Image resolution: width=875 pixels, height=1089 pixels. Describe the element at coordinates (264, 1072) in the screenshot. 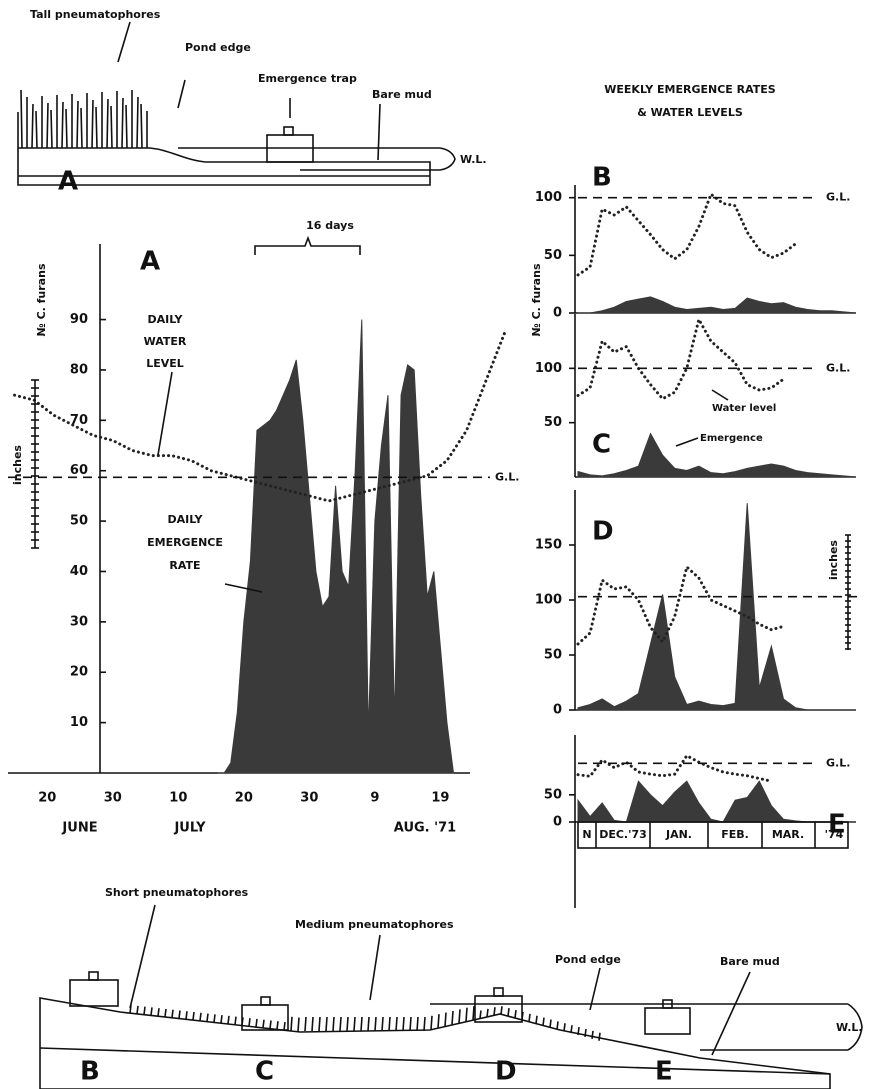

I see `panel-letter: C` at that location.